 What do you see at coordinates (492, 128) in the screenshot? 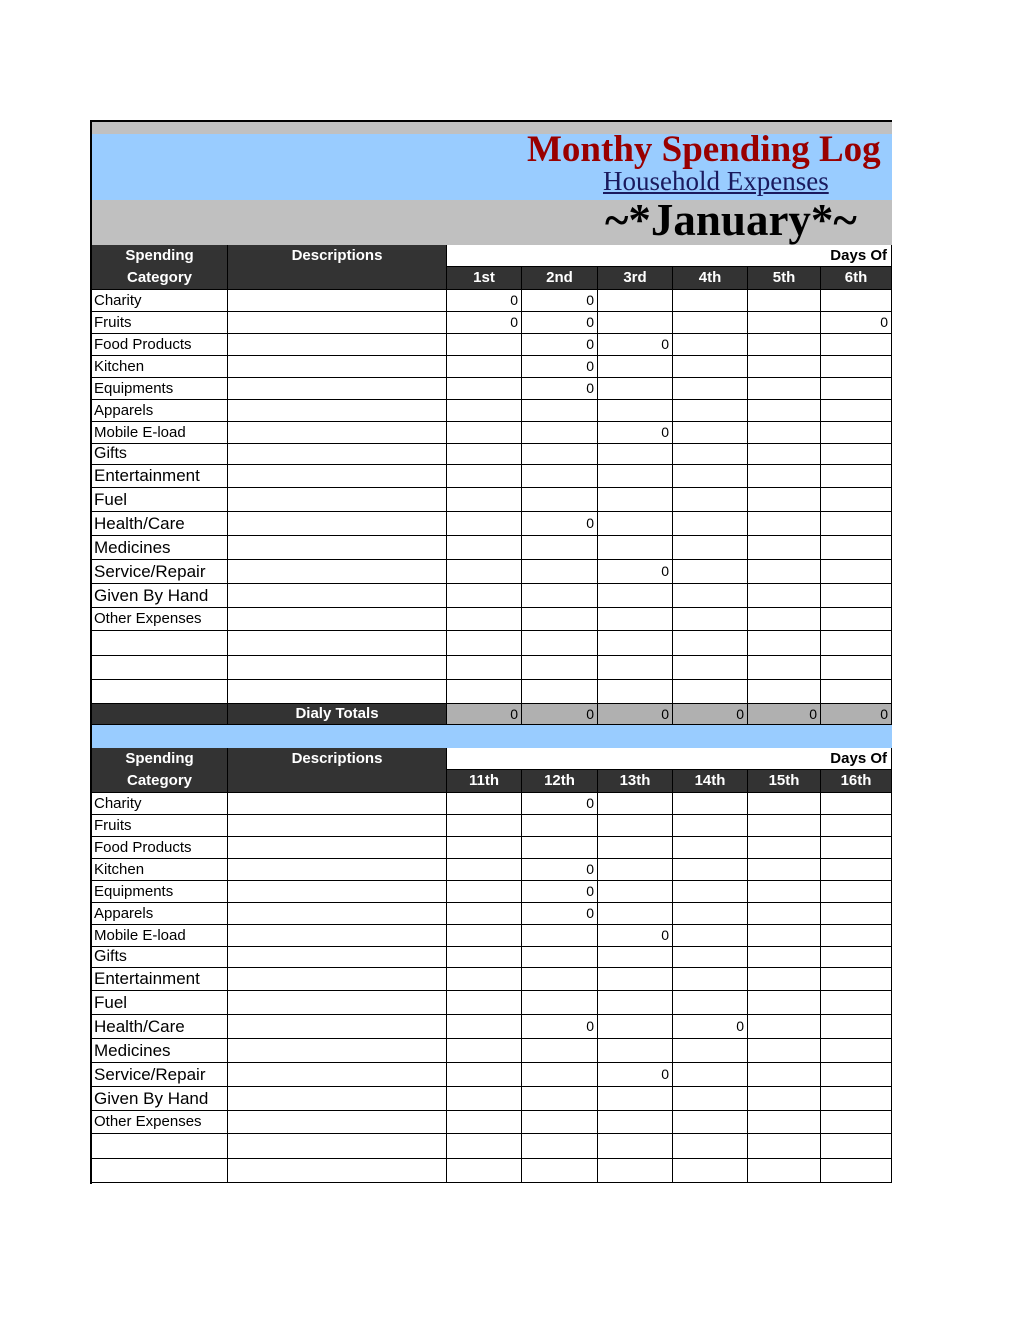
I see `top-strip` at bounding box center [492, 128].